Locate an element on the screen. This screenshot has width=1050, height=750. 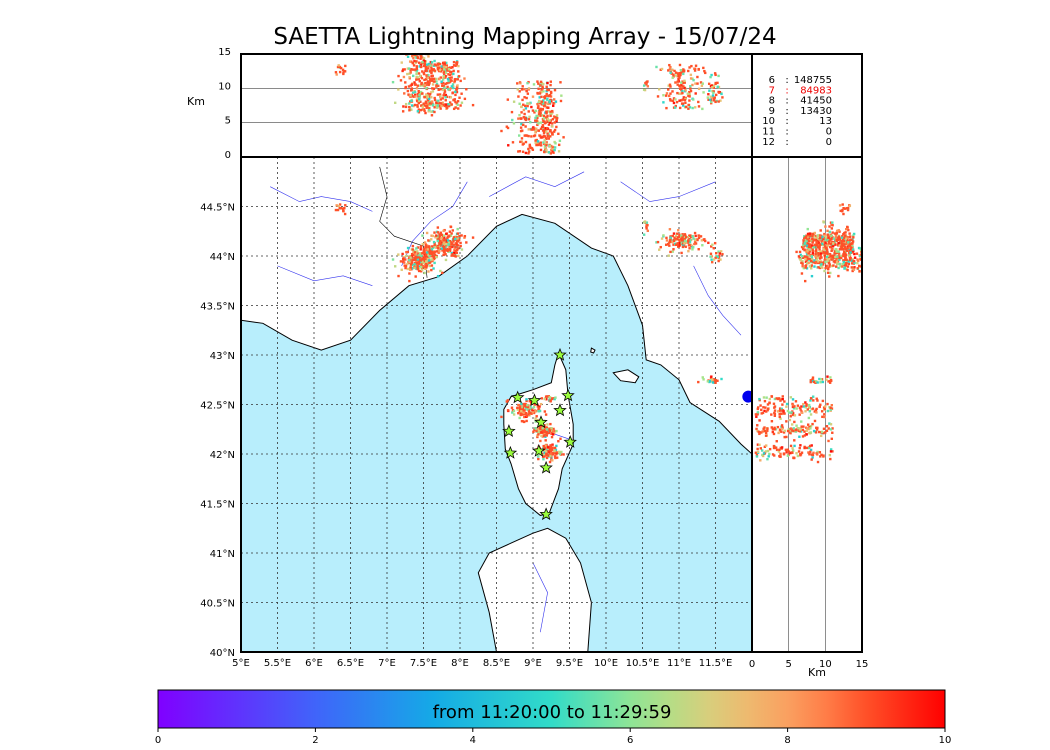
station-count-n: 7 is located at coordinates (772, 90).